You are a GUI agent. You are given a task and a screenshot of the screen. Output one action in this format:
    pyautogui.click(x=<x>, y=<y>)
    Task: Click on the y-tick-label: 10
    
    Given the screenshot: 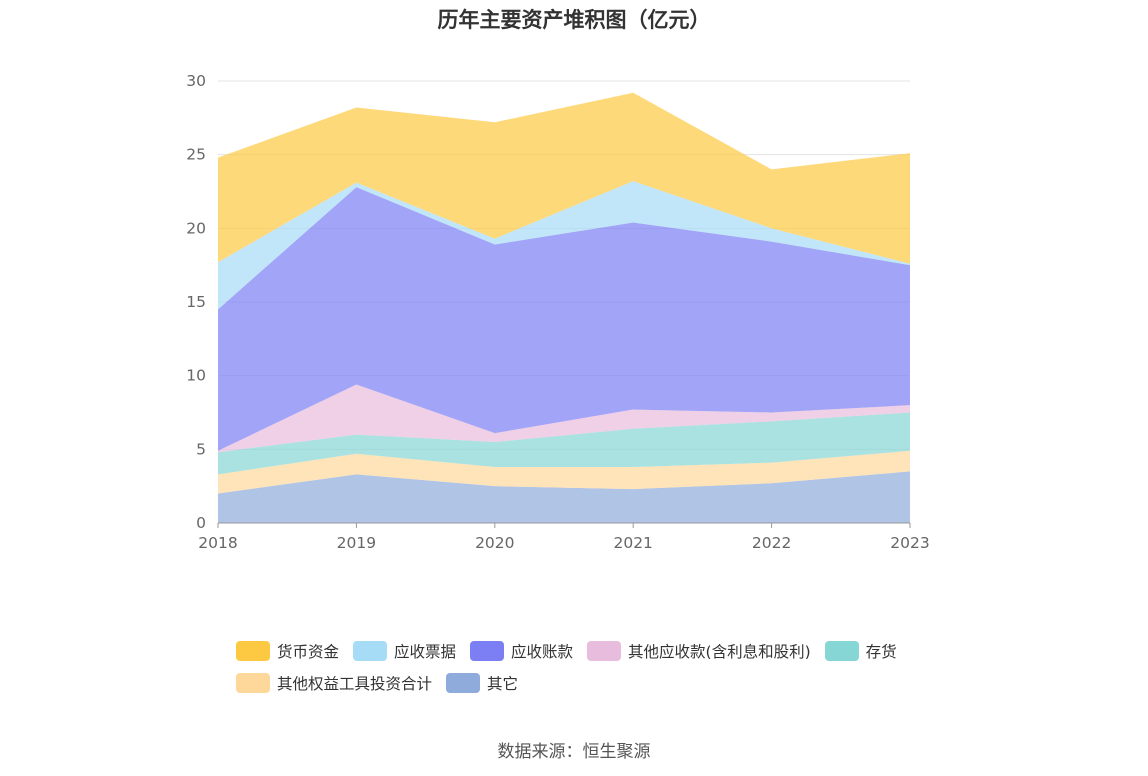 What is the action you would take?
    pyautogui.click(x=196, y=376)
    